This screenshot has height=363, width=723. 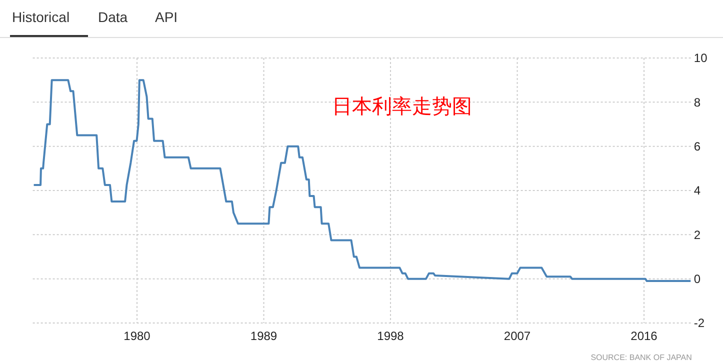 I want to click on y-tick-label: 2, so click(x=697, y=235).